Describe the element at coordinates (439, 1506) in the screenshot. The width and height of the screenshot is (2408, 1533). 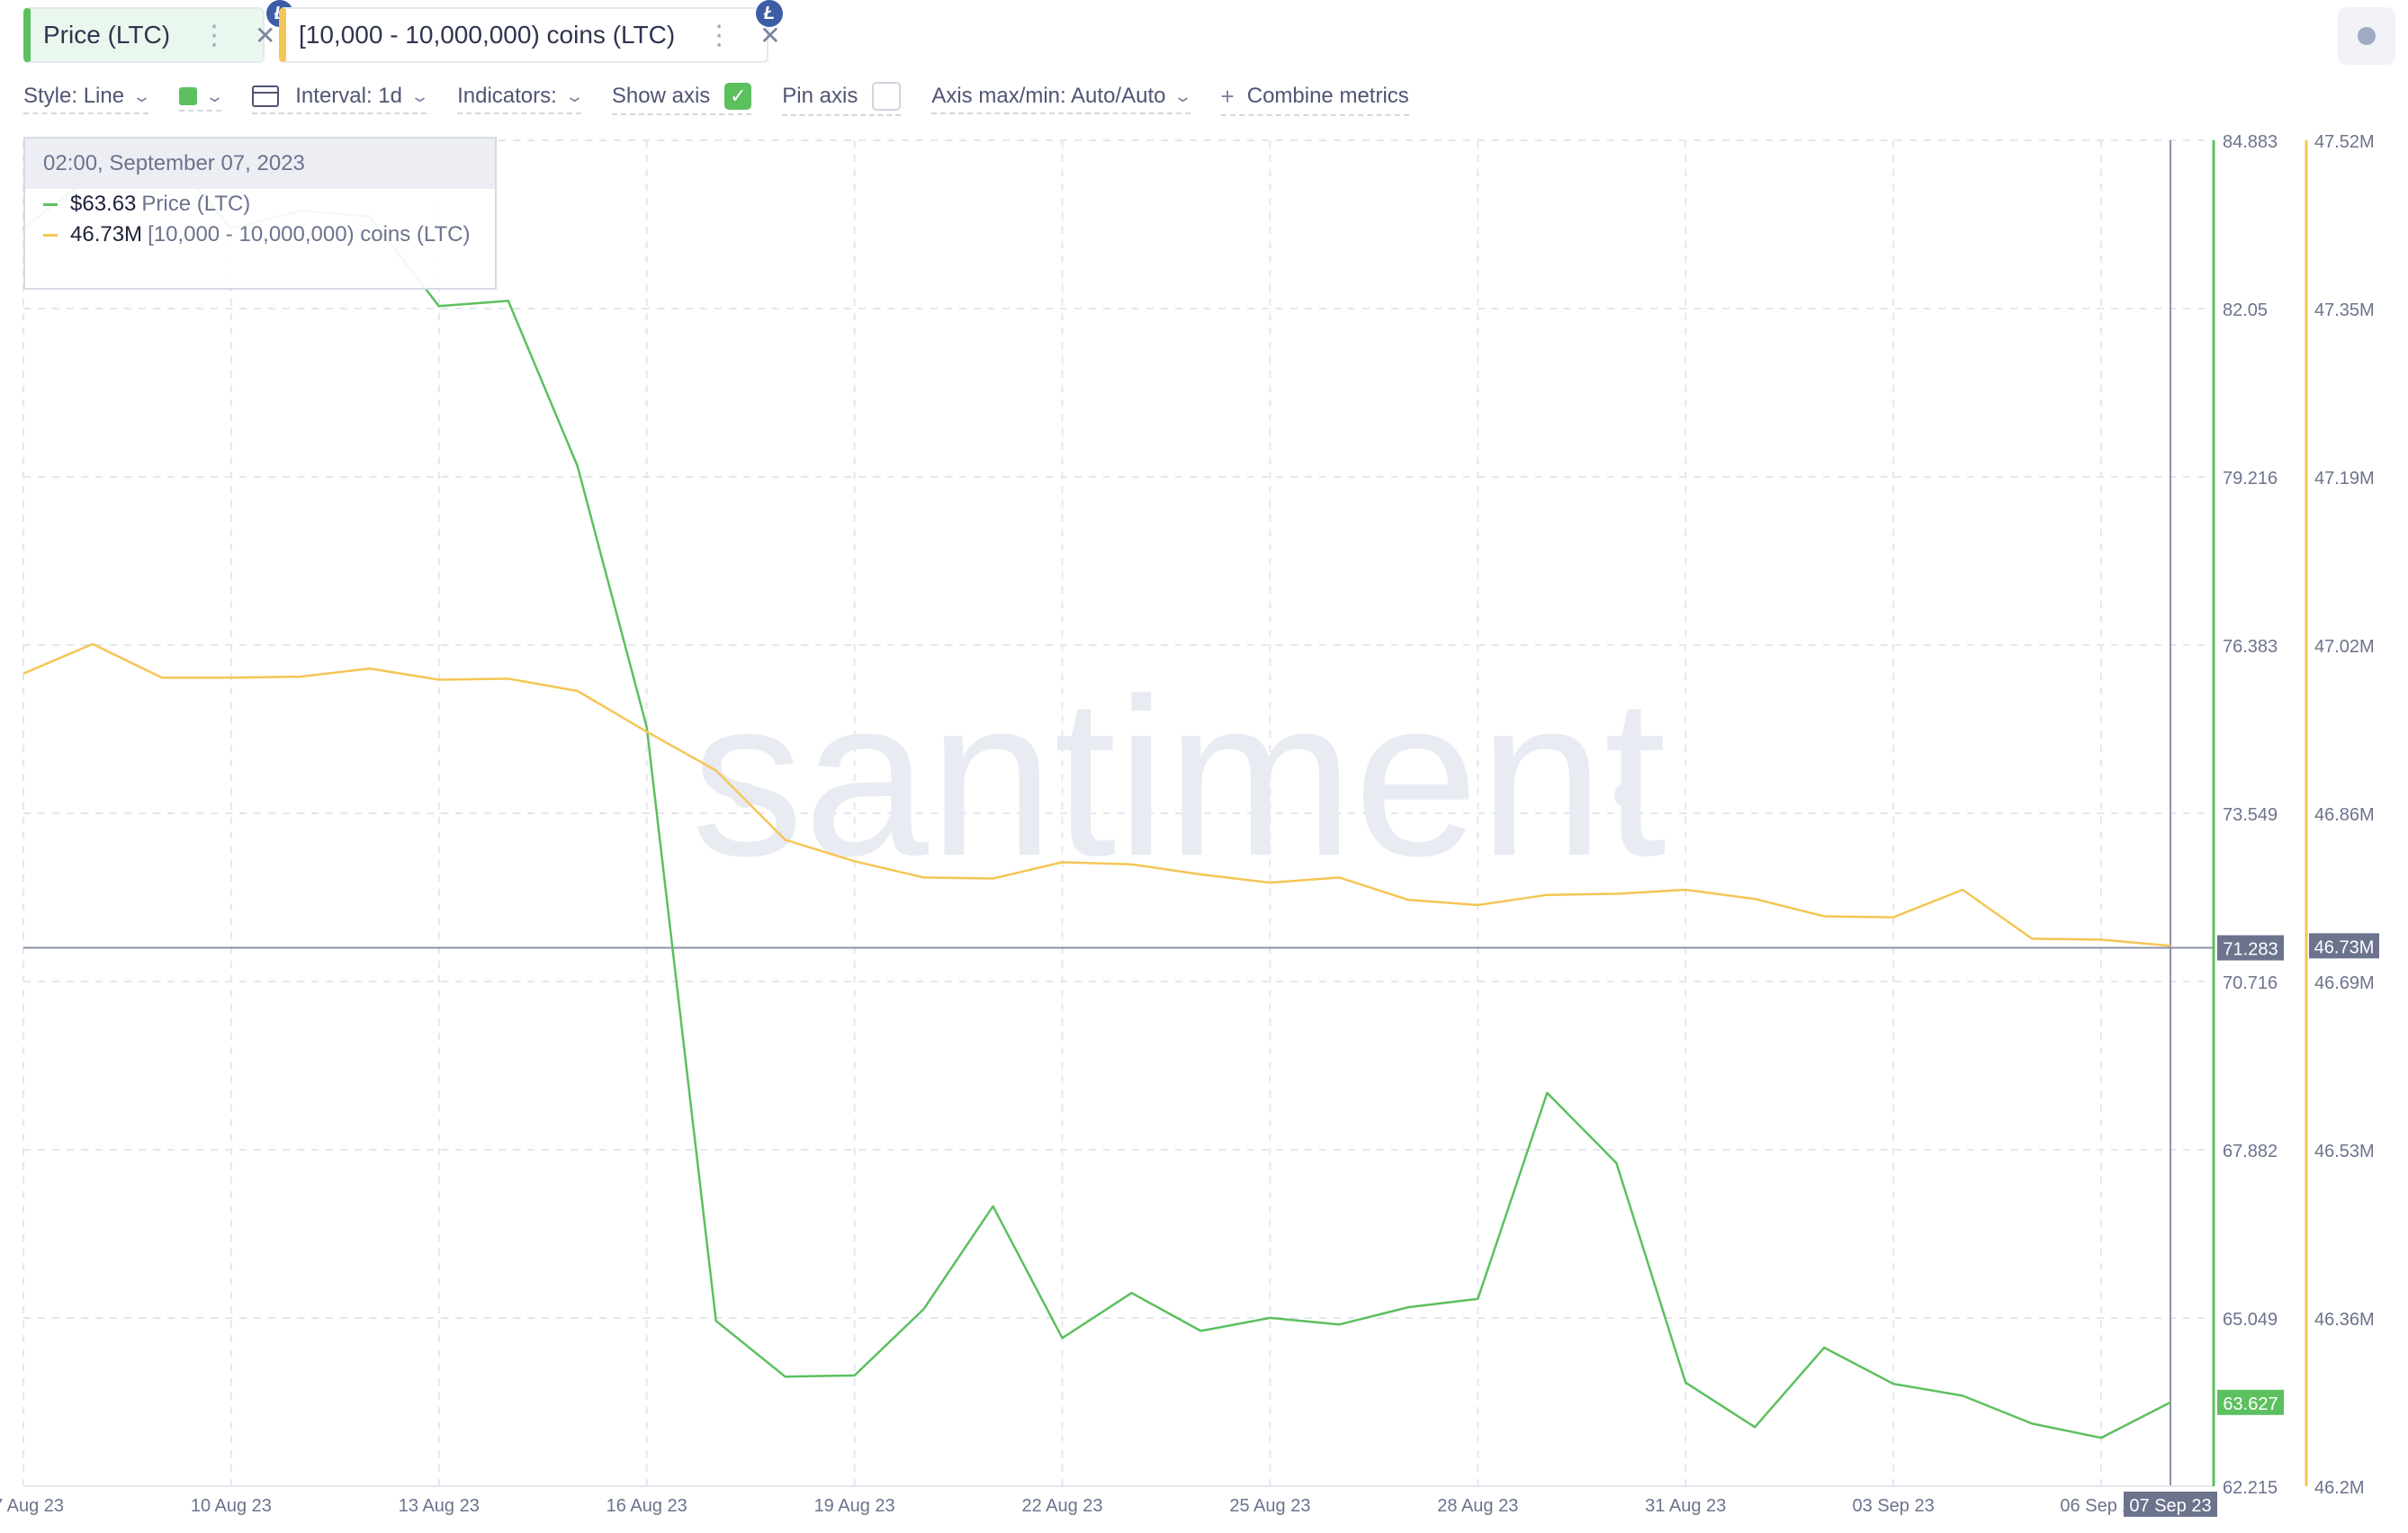
I see `x-tick-label: 13 Aug 23` at that location.